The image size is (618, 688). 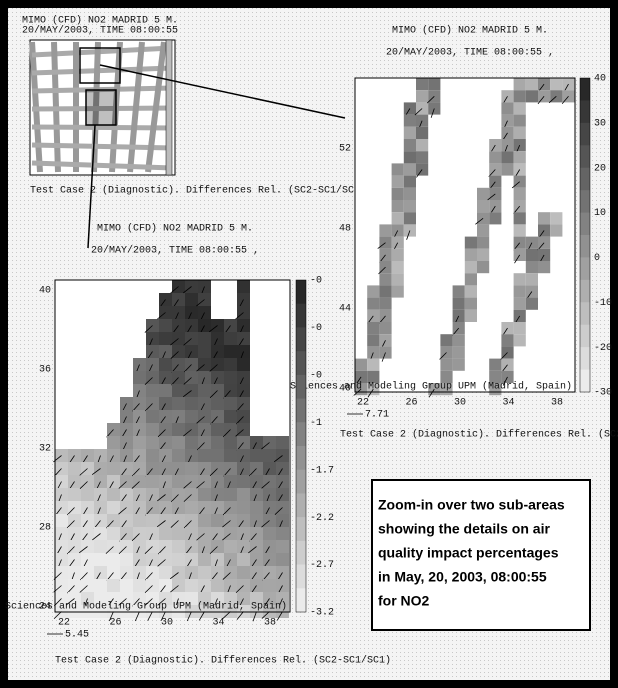 I want to click on pointer, so click(x=91, y=186).